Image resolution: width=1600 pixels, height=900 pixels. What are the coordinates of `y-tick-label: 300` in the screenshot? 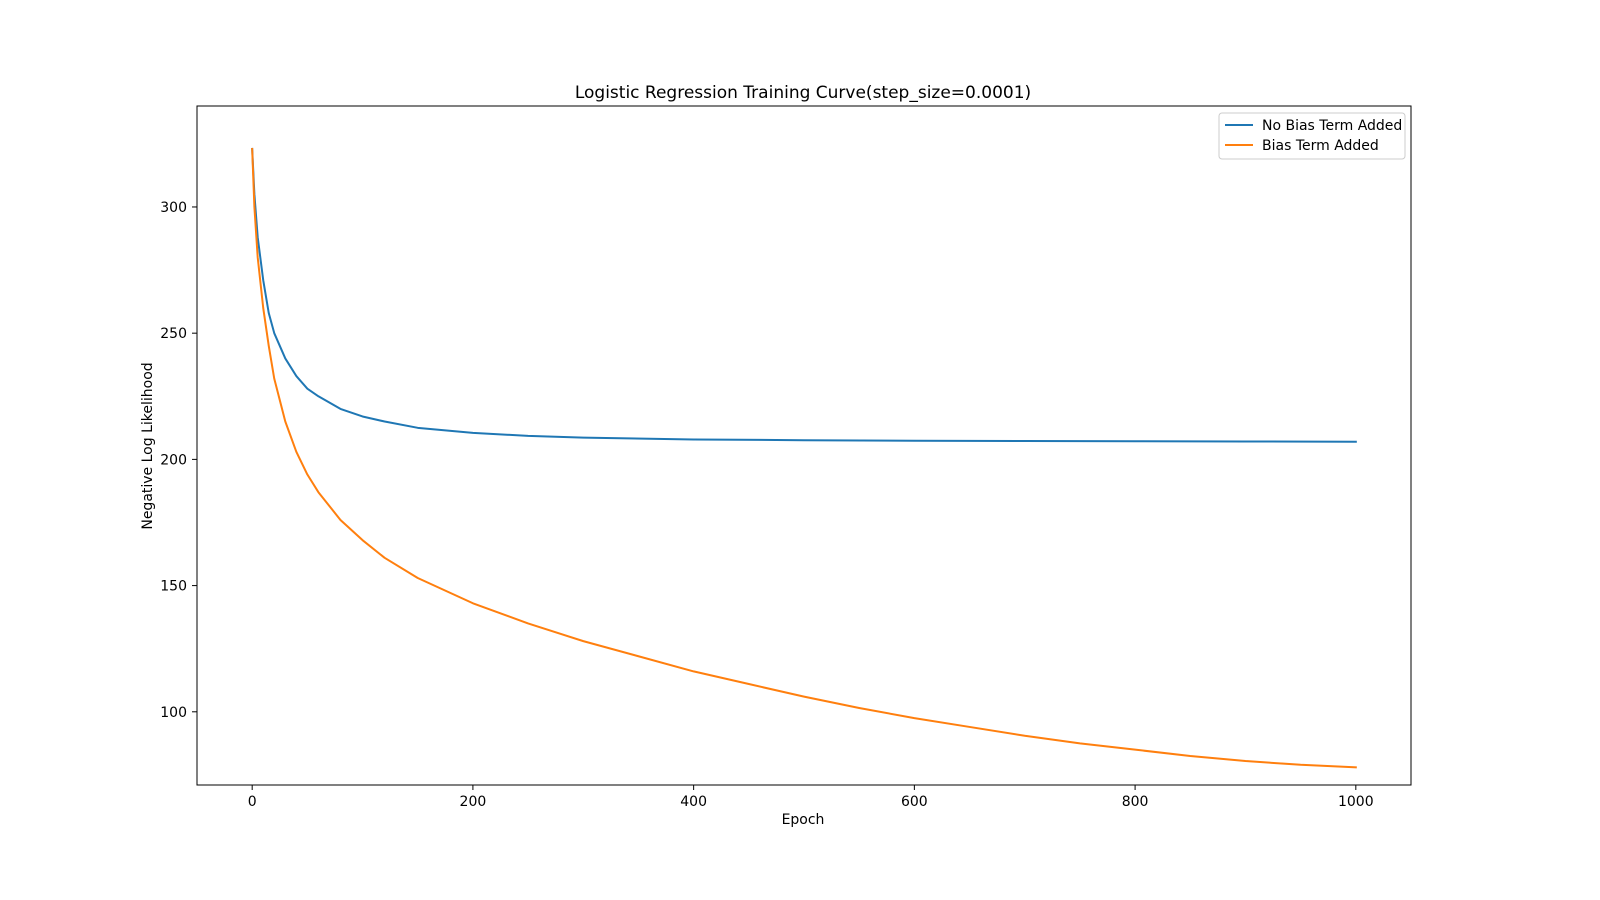 It's located at (173, 208).